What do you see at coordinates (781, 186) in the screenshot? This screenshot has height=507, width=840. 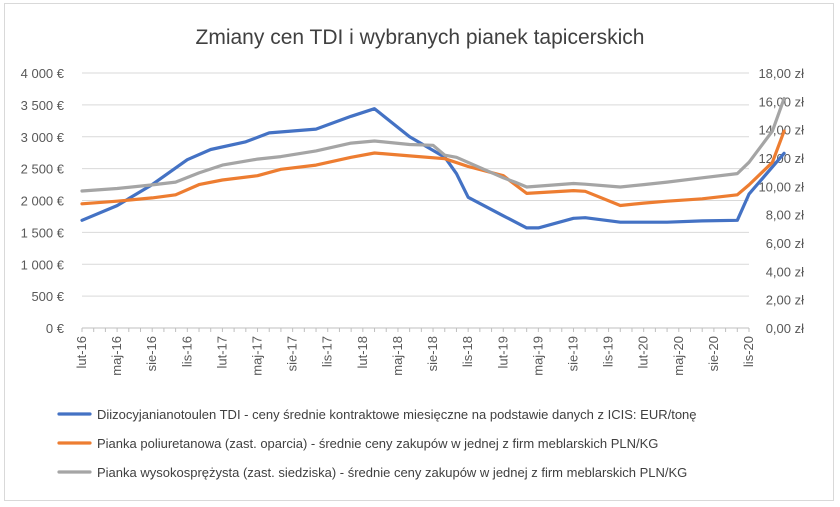 I see `right-tick-label: 10,00 zł` at bounding box center [781, 186].